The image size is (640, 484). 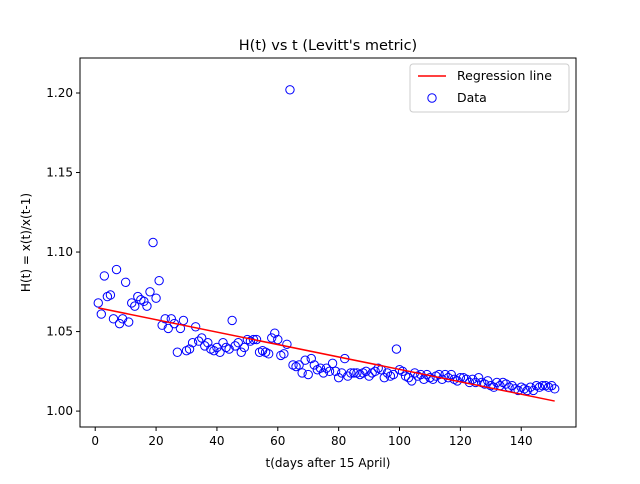 I want to click on x-tick-label: 80, so click(x=338, y=441).